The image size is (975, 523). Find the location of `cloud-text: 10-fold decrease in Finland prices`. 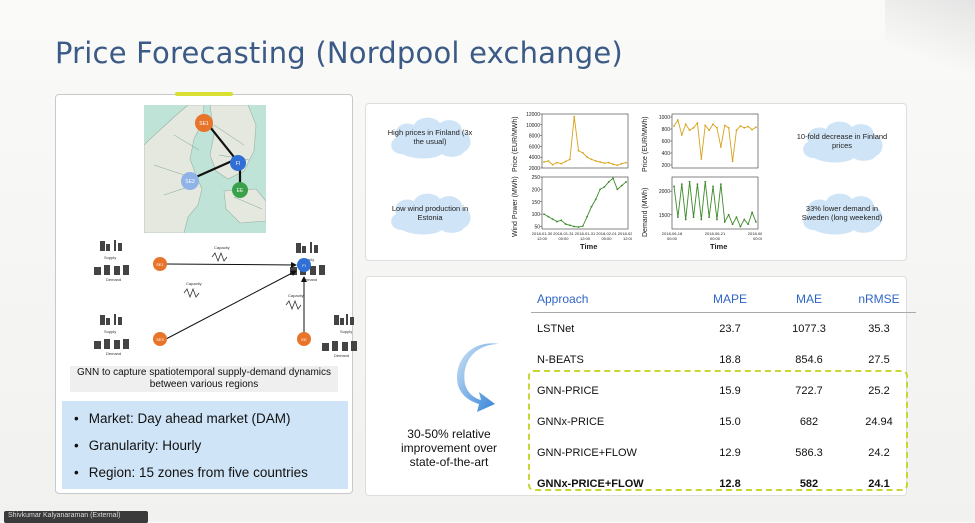

cloud-text: 10-fold decrease in Finland prices is located at coordinates (842, 141).